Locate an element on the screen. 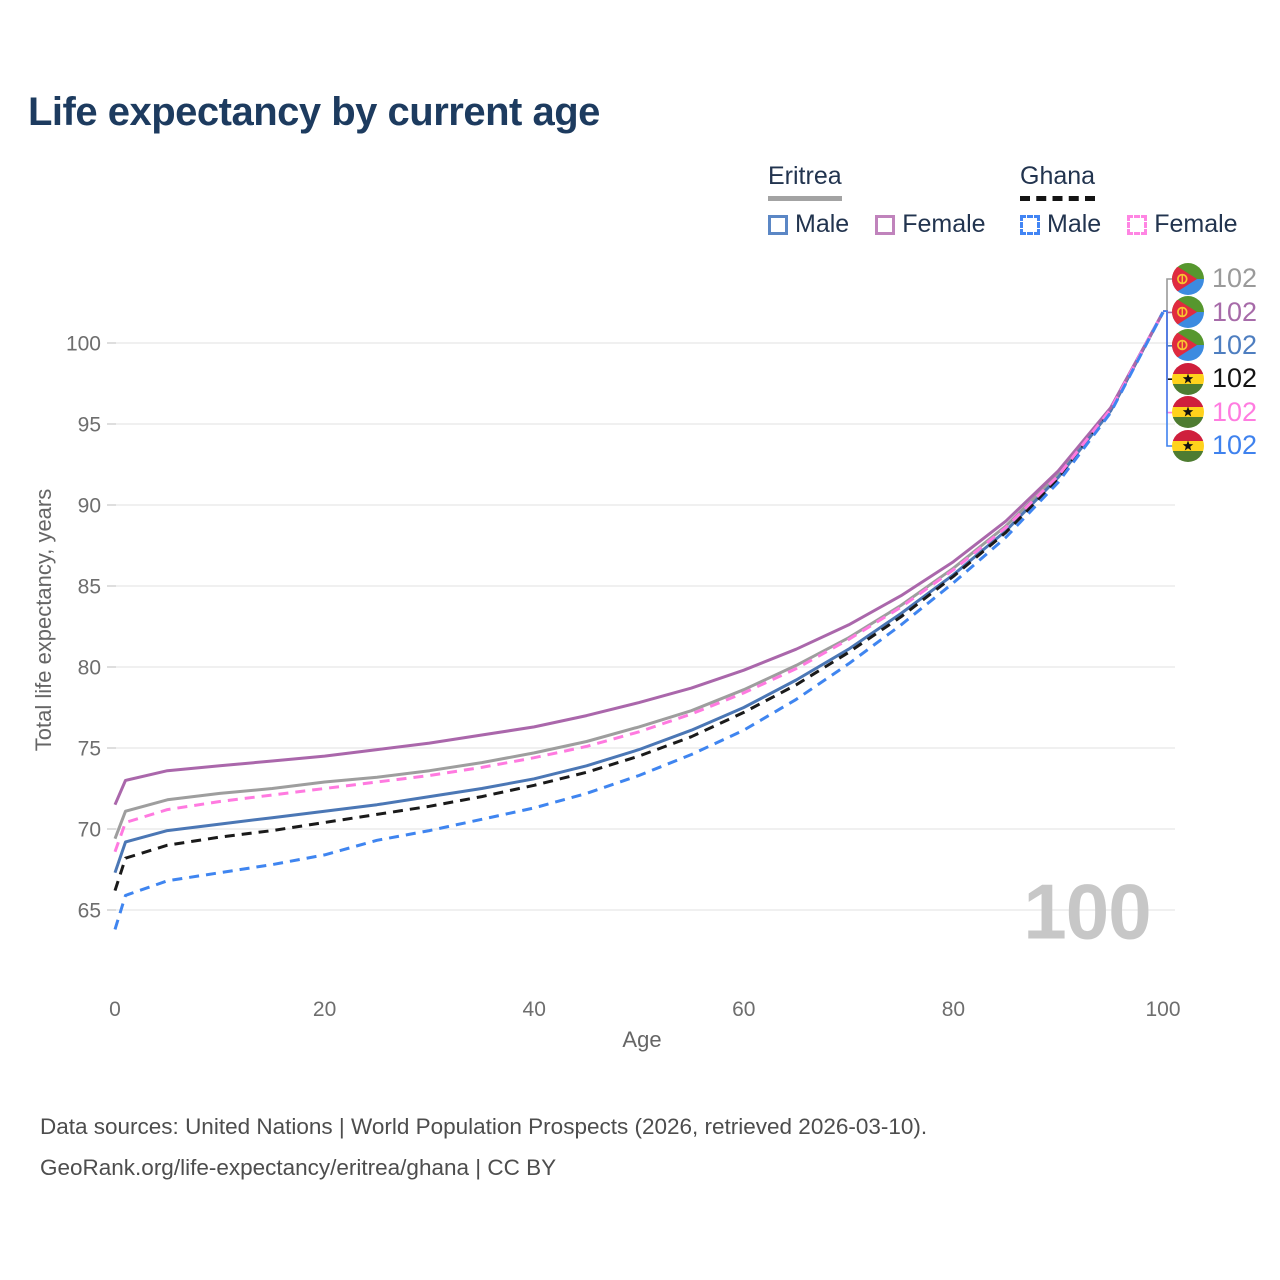 Image resolution: width=1280 pixels, height=1280 pixels. y-tick-label: 100 is located at coordinates (83, 344).